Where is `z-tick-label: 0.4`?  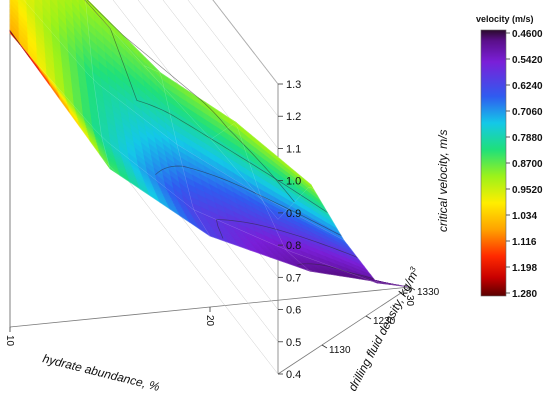 z-tick-label: 0.4 is located at coordinates (293, 375).